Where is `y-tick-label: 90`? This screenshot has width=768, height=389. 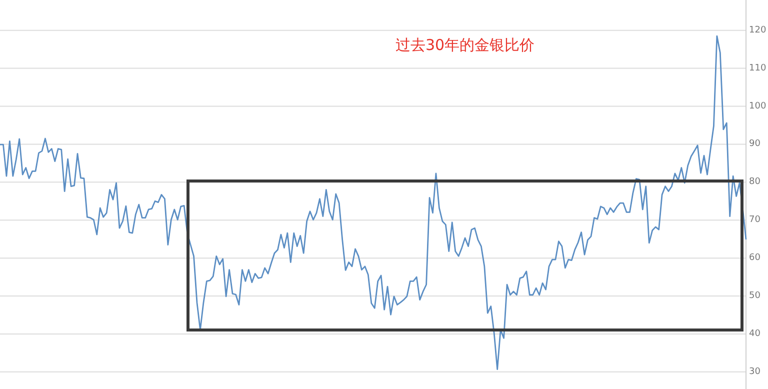
y-tick-label: 90 is located at coordinates (755, 144).